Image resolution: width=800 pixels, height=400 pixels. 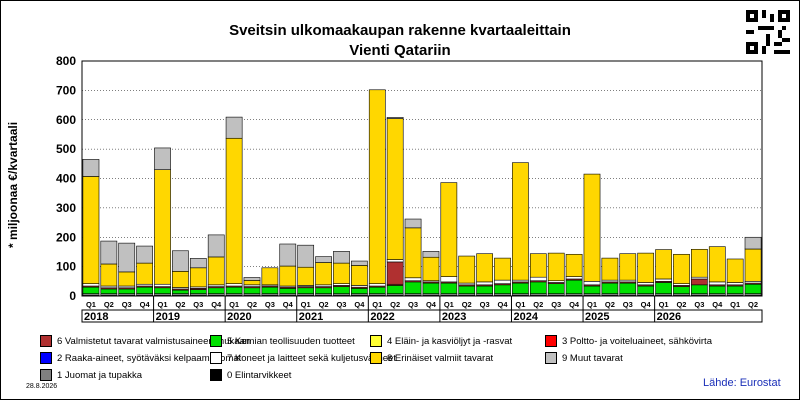 I want to click on legend-item: 8 Erinäiset valmiit tavarat, so click(x=431, y=358).